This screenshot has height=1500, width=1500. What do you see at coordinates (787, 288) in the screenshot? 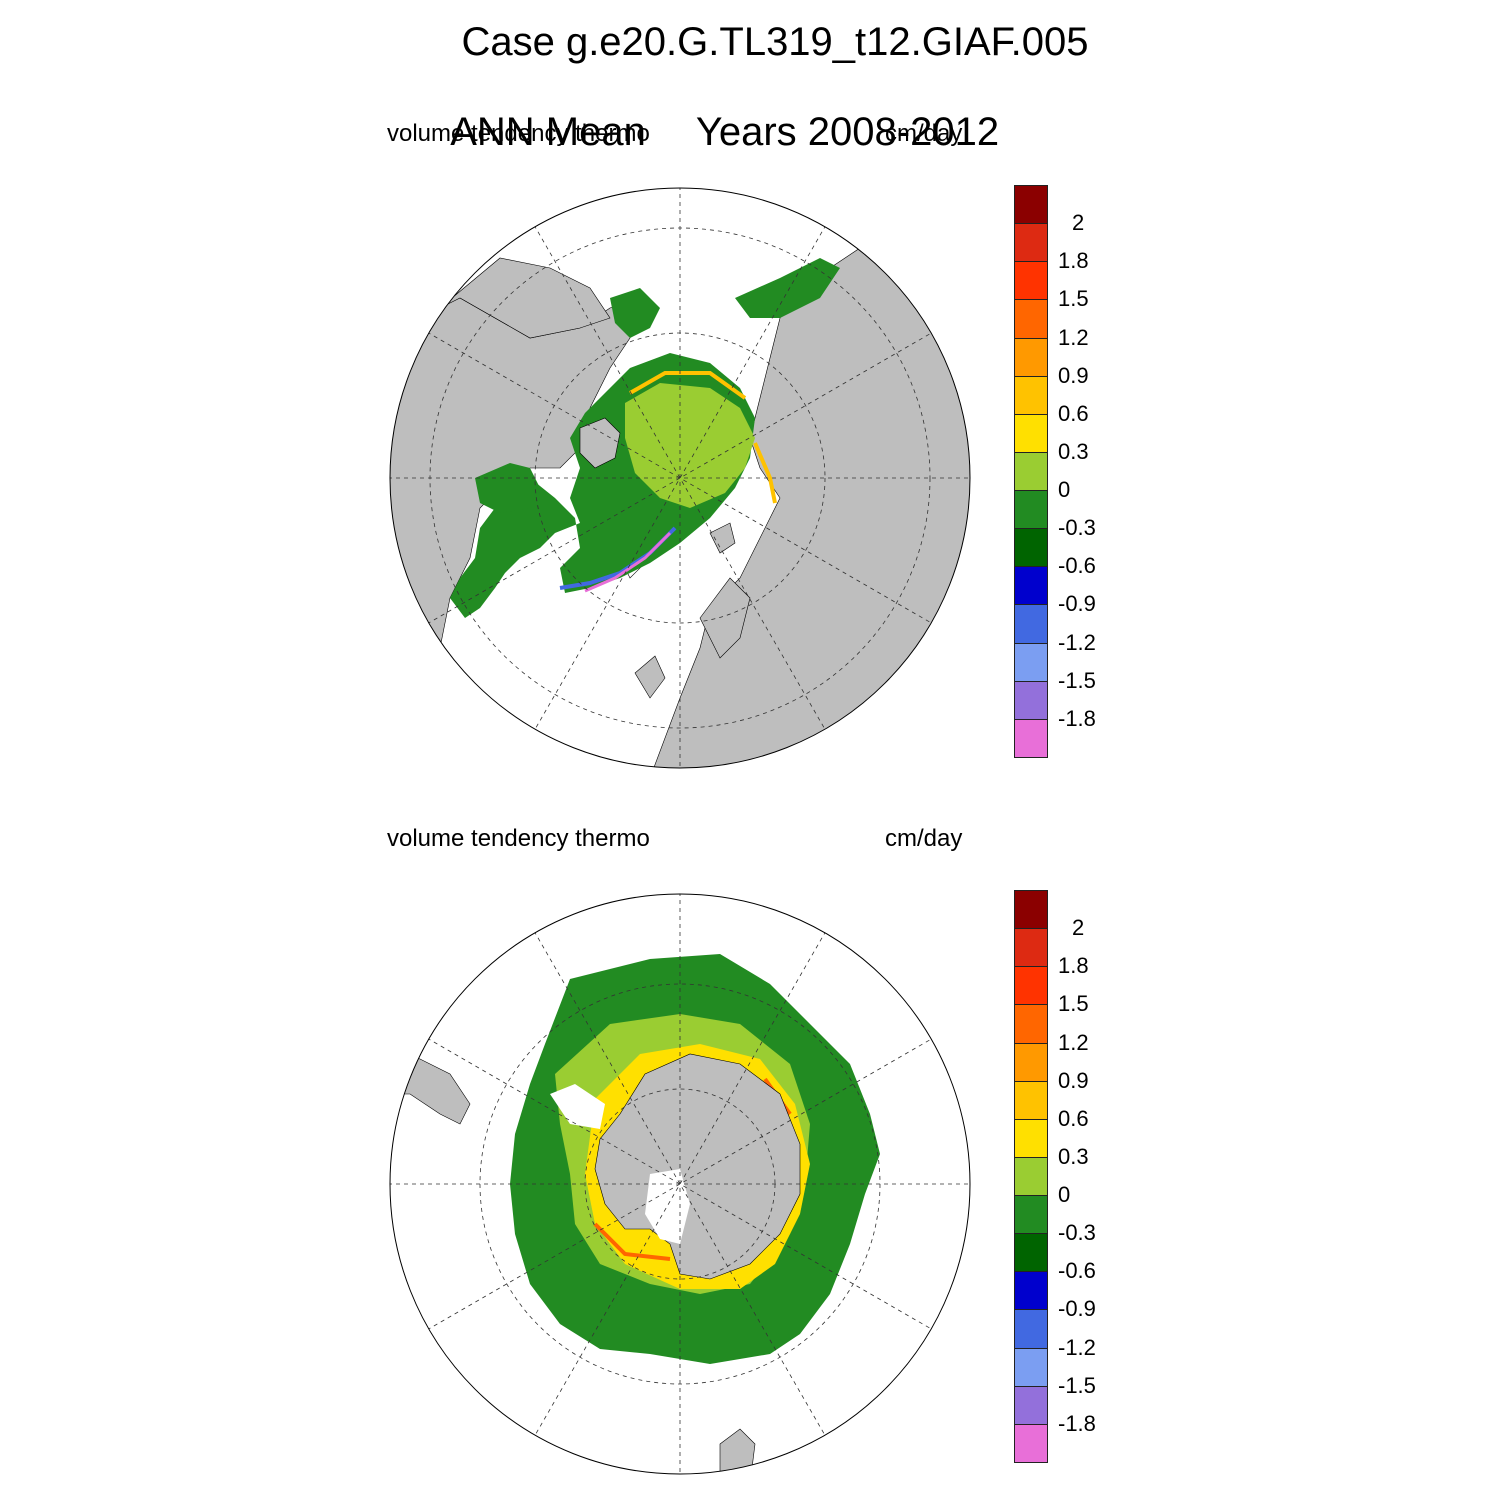
I see `north-ice-okhotsk` at bounding box center [787, 288].